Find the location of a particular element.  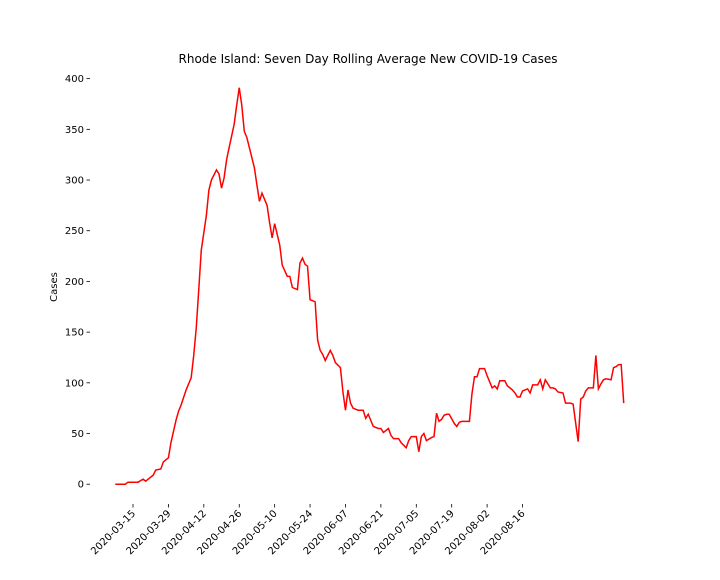

y-tick-label: 300 is located at coordinates (74, 181).